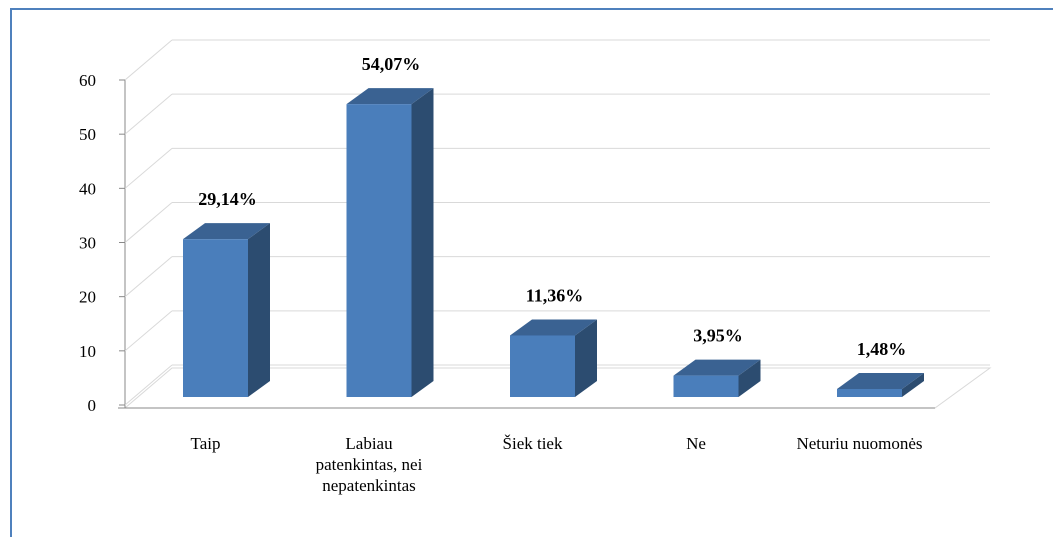 The height and width of the screenshot is (537, 1053). I want to click on value-label: 3,95%, so click(718, 336).